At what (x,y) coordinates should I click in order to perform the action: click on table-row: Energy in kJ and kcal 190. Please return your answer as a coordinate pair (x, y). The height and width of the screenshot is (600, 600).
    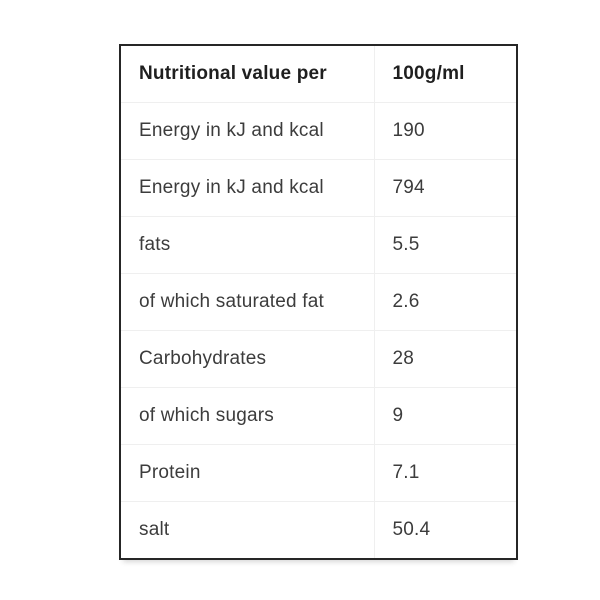
    Looking at the image, I should click on (318, 131).